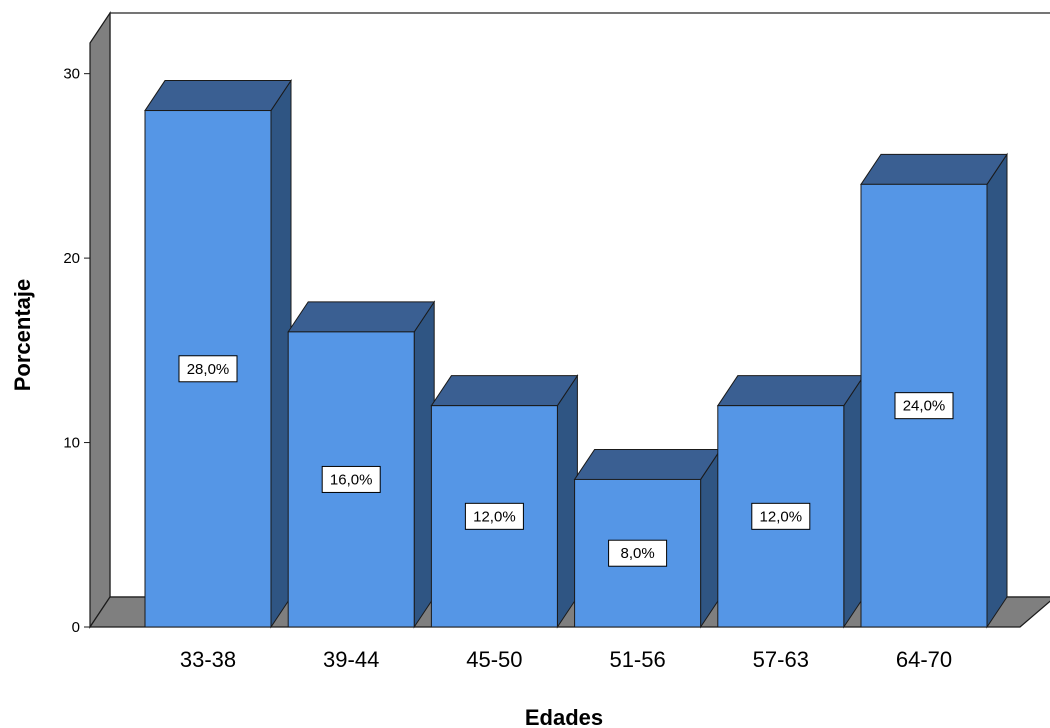  Describe the element at coordinates (208, 659) in the screenshot. I see `x-category-label: 33-38` at that location.